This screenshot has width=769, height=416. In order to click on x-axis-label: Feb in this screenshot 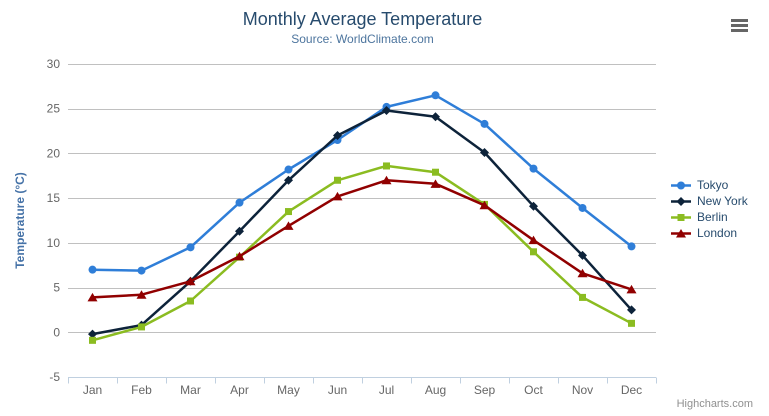, I will do `click(141, 390)`.